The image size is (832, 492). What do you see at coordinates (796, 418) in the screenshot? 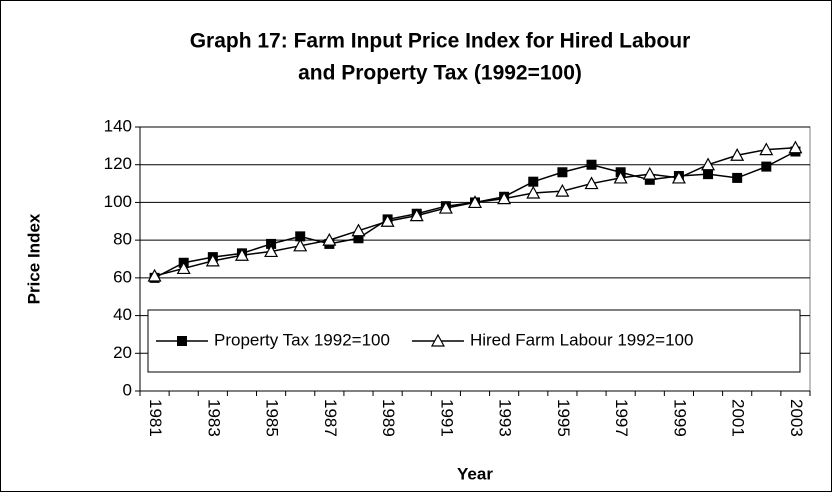
I see `x-tick-label: 2003` at bounding box center [796, 418].